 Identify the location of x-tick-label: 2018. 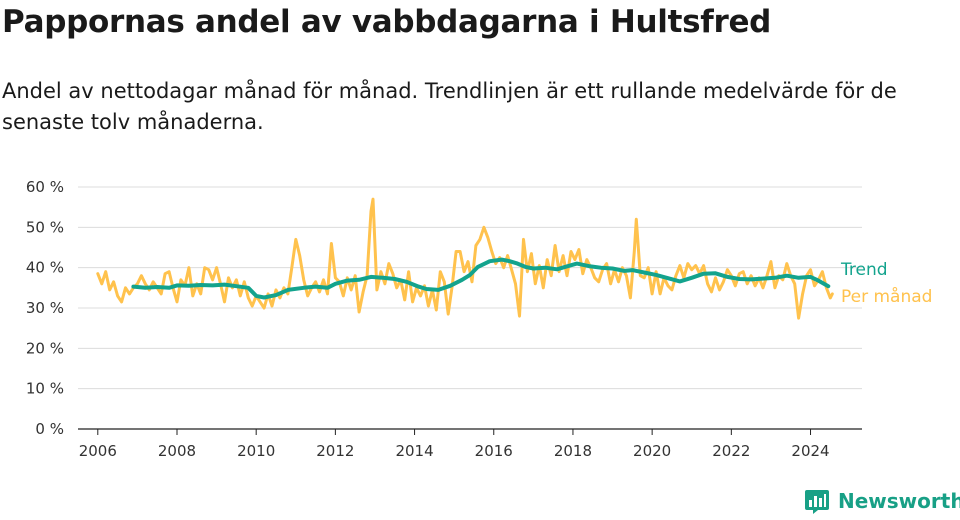
(573, 451).